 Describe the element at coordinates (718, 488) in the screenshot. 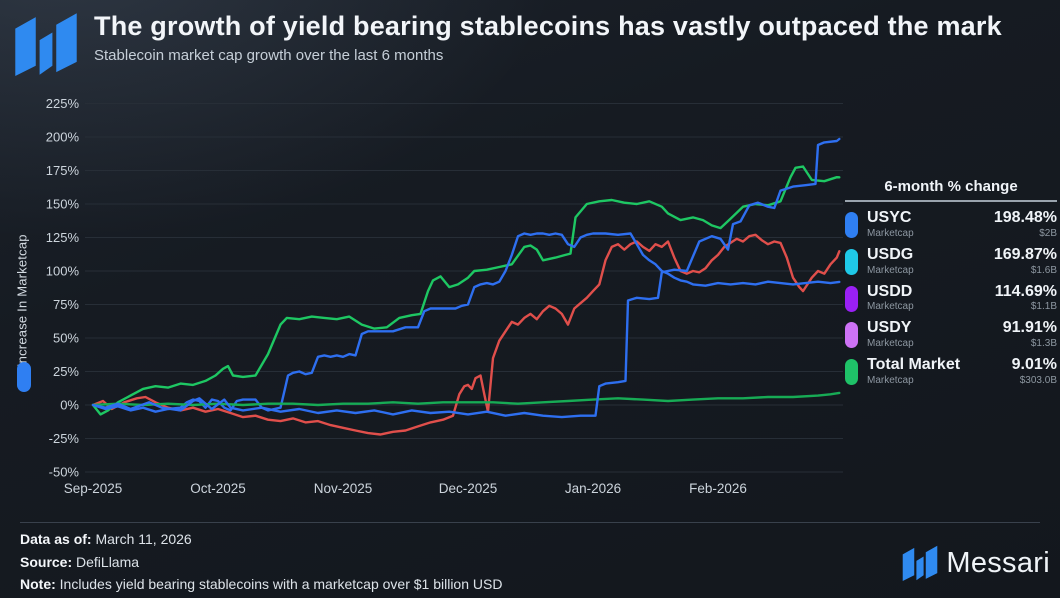

I see `x-tick-label: Feb-2026` at that location.